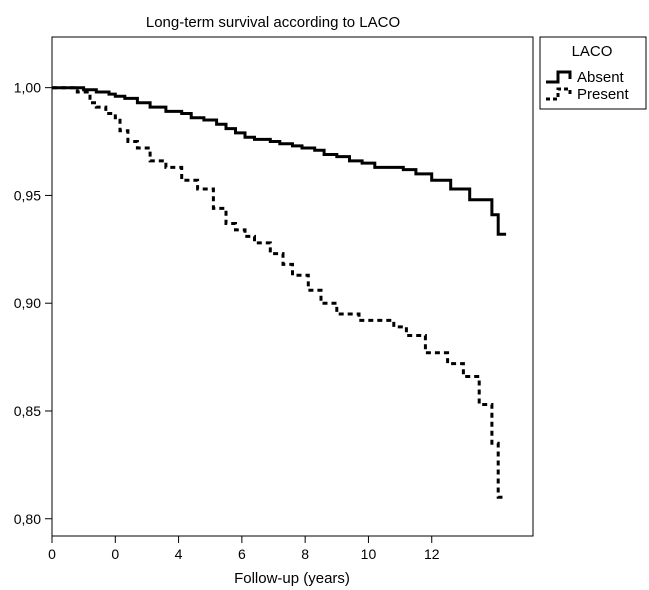 The image size is (649, 590). I want to click on x-axis: 0 0 4 6 8 10 12, so click(244, 549).